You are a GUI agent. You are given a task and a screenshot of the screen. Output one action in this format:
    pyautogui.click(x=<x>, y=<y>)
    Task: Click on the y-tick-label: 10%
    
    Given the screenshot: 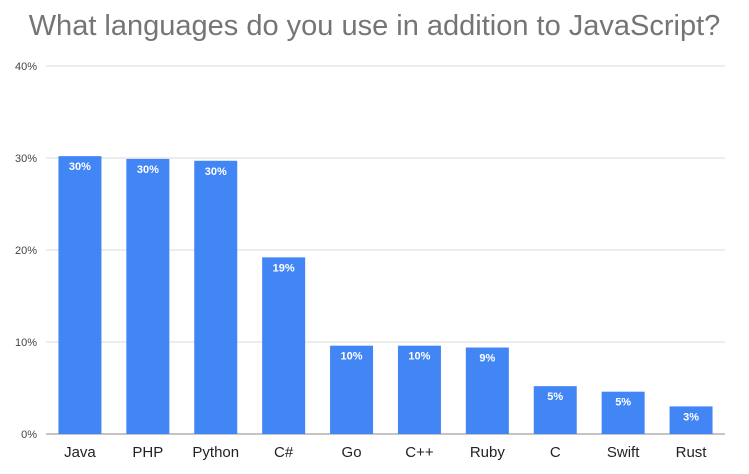 What is the action you would take?
    pyautogui.click(x=26, y=343)
    